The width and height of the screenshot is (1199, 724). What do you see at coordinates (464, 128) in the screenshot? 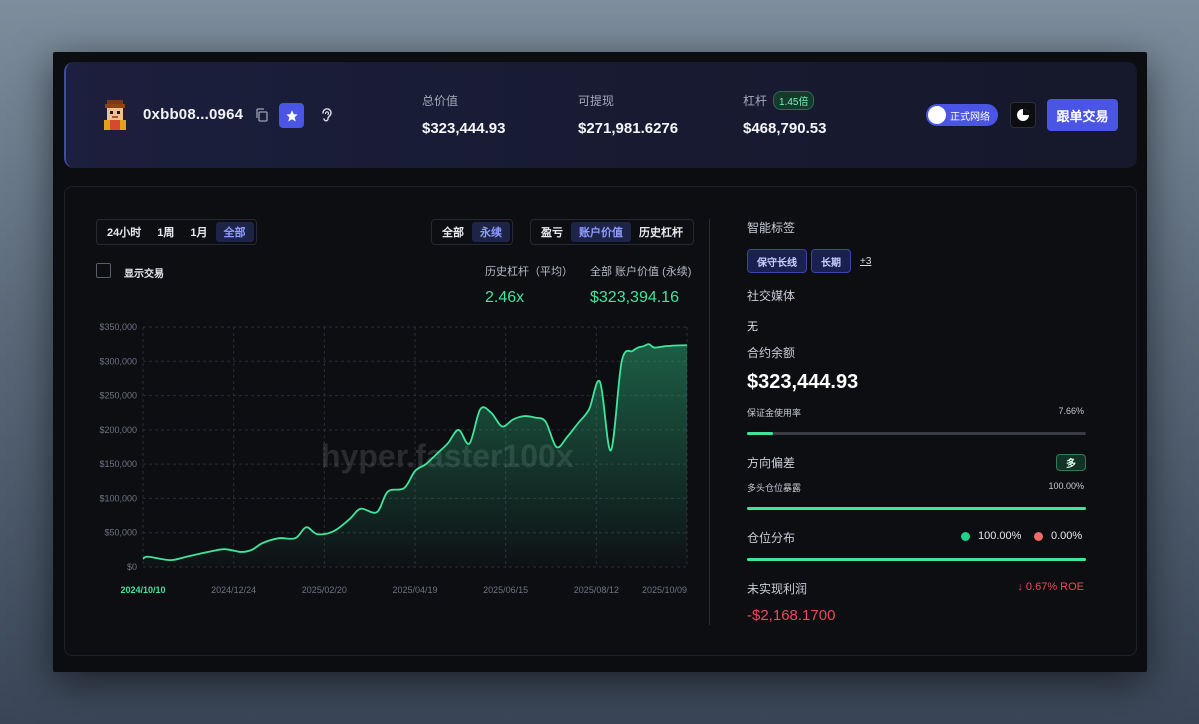
I see `total-value: $323,444.93` at bounding box center [464, 128].